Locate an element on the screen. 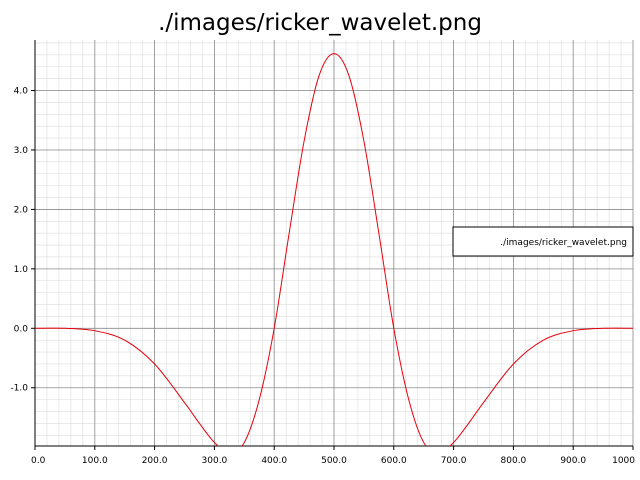  y-tick-label: 4.0 is located at coordinates (21, 92).